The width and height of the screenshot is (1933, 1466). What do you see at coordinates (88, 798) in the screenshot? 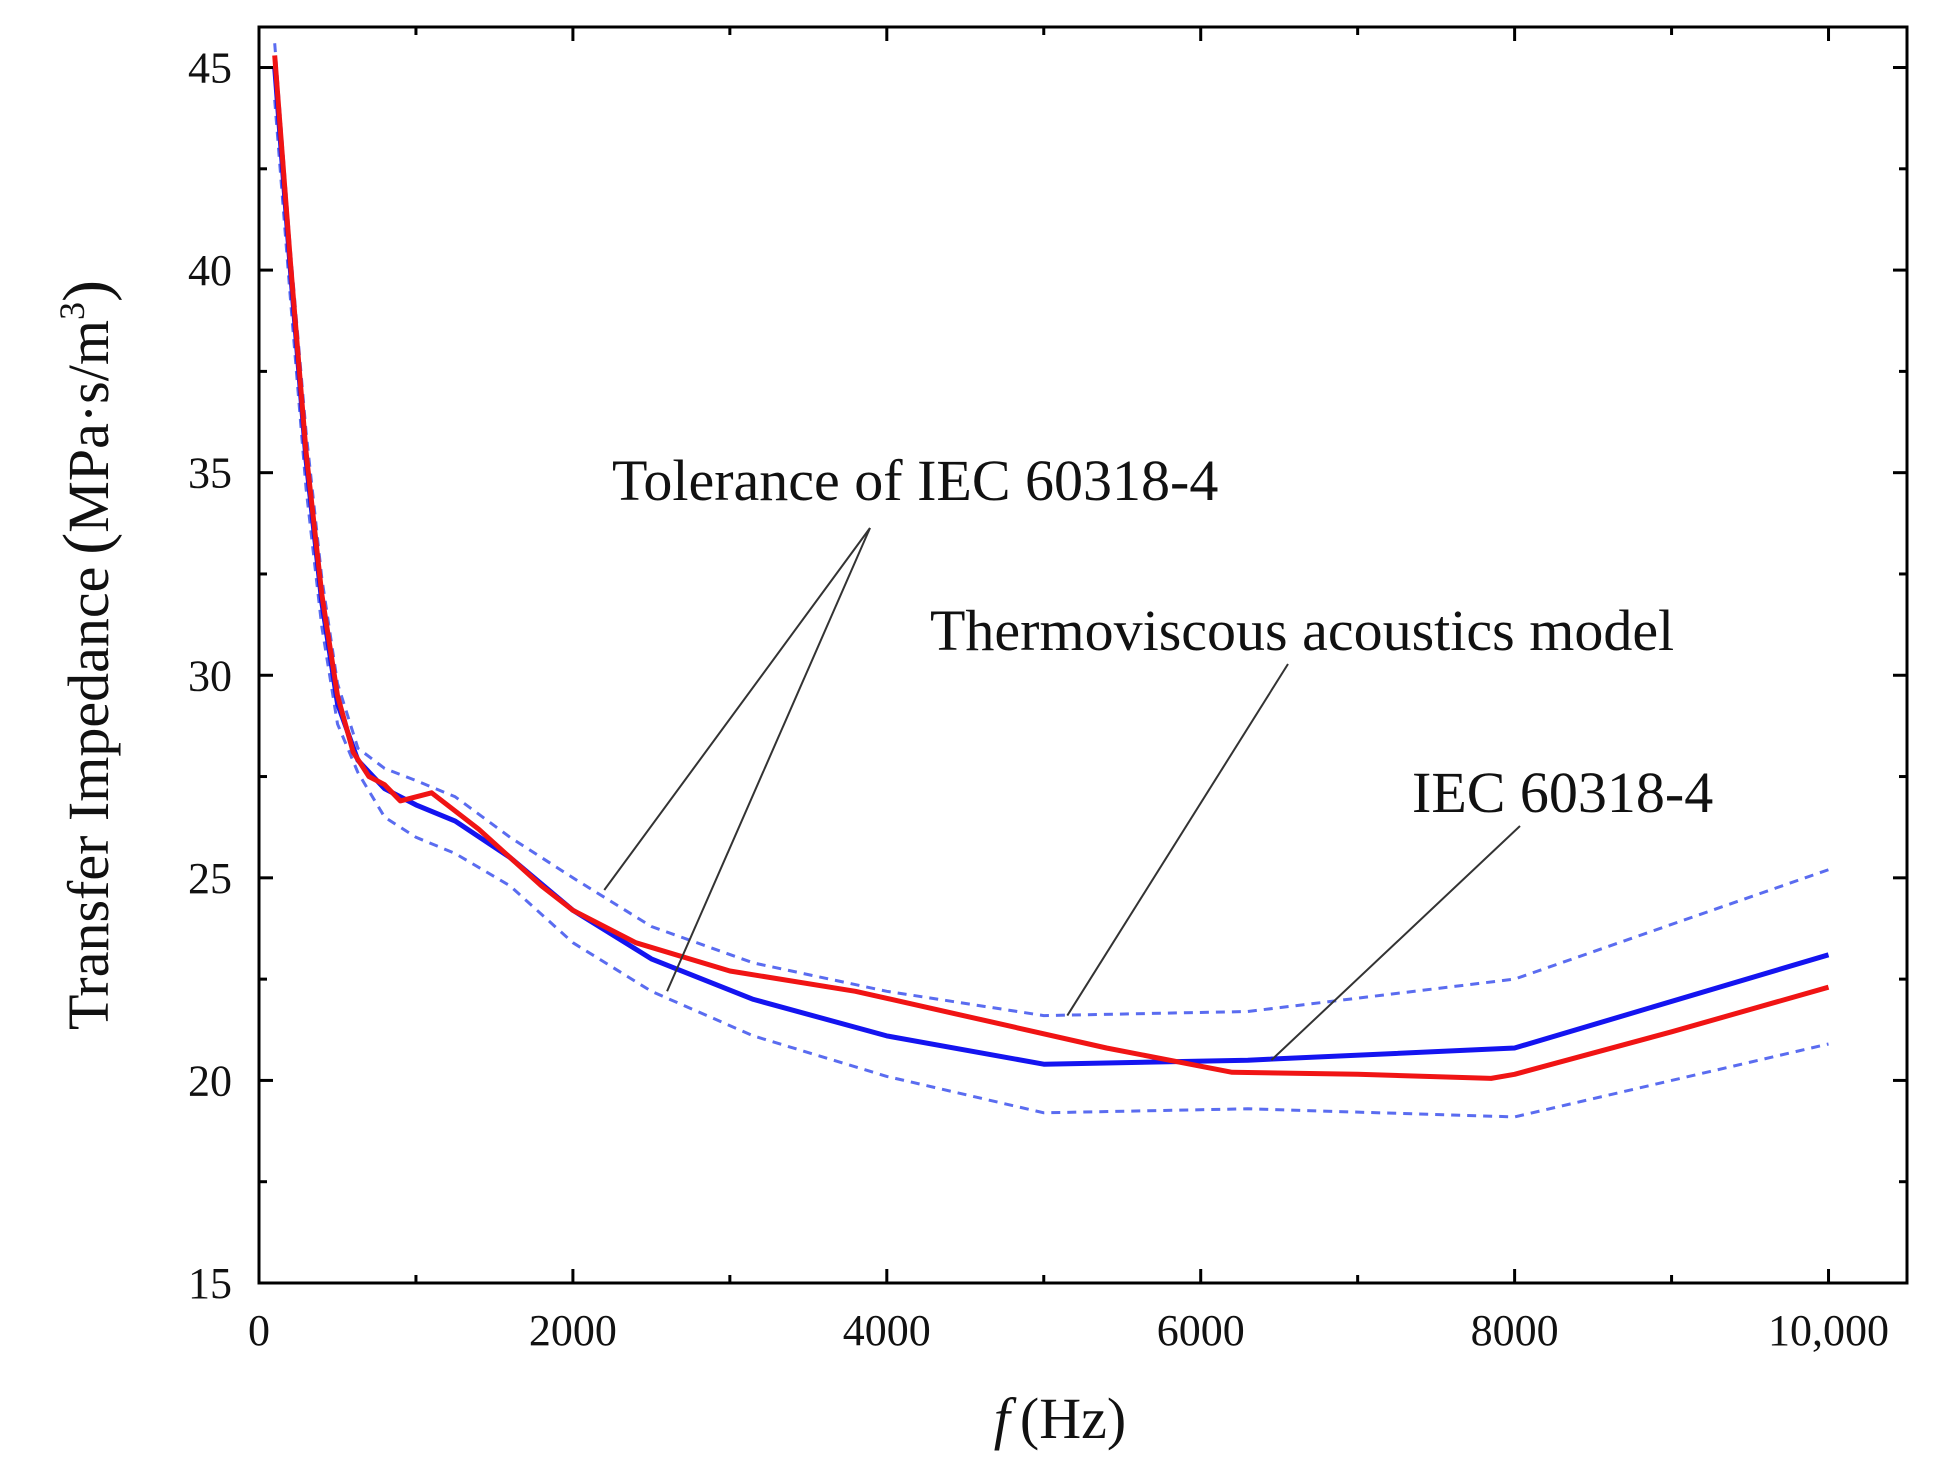
I see `y-axis-name: Transfer Impedance` at bounding box center [88, 798].